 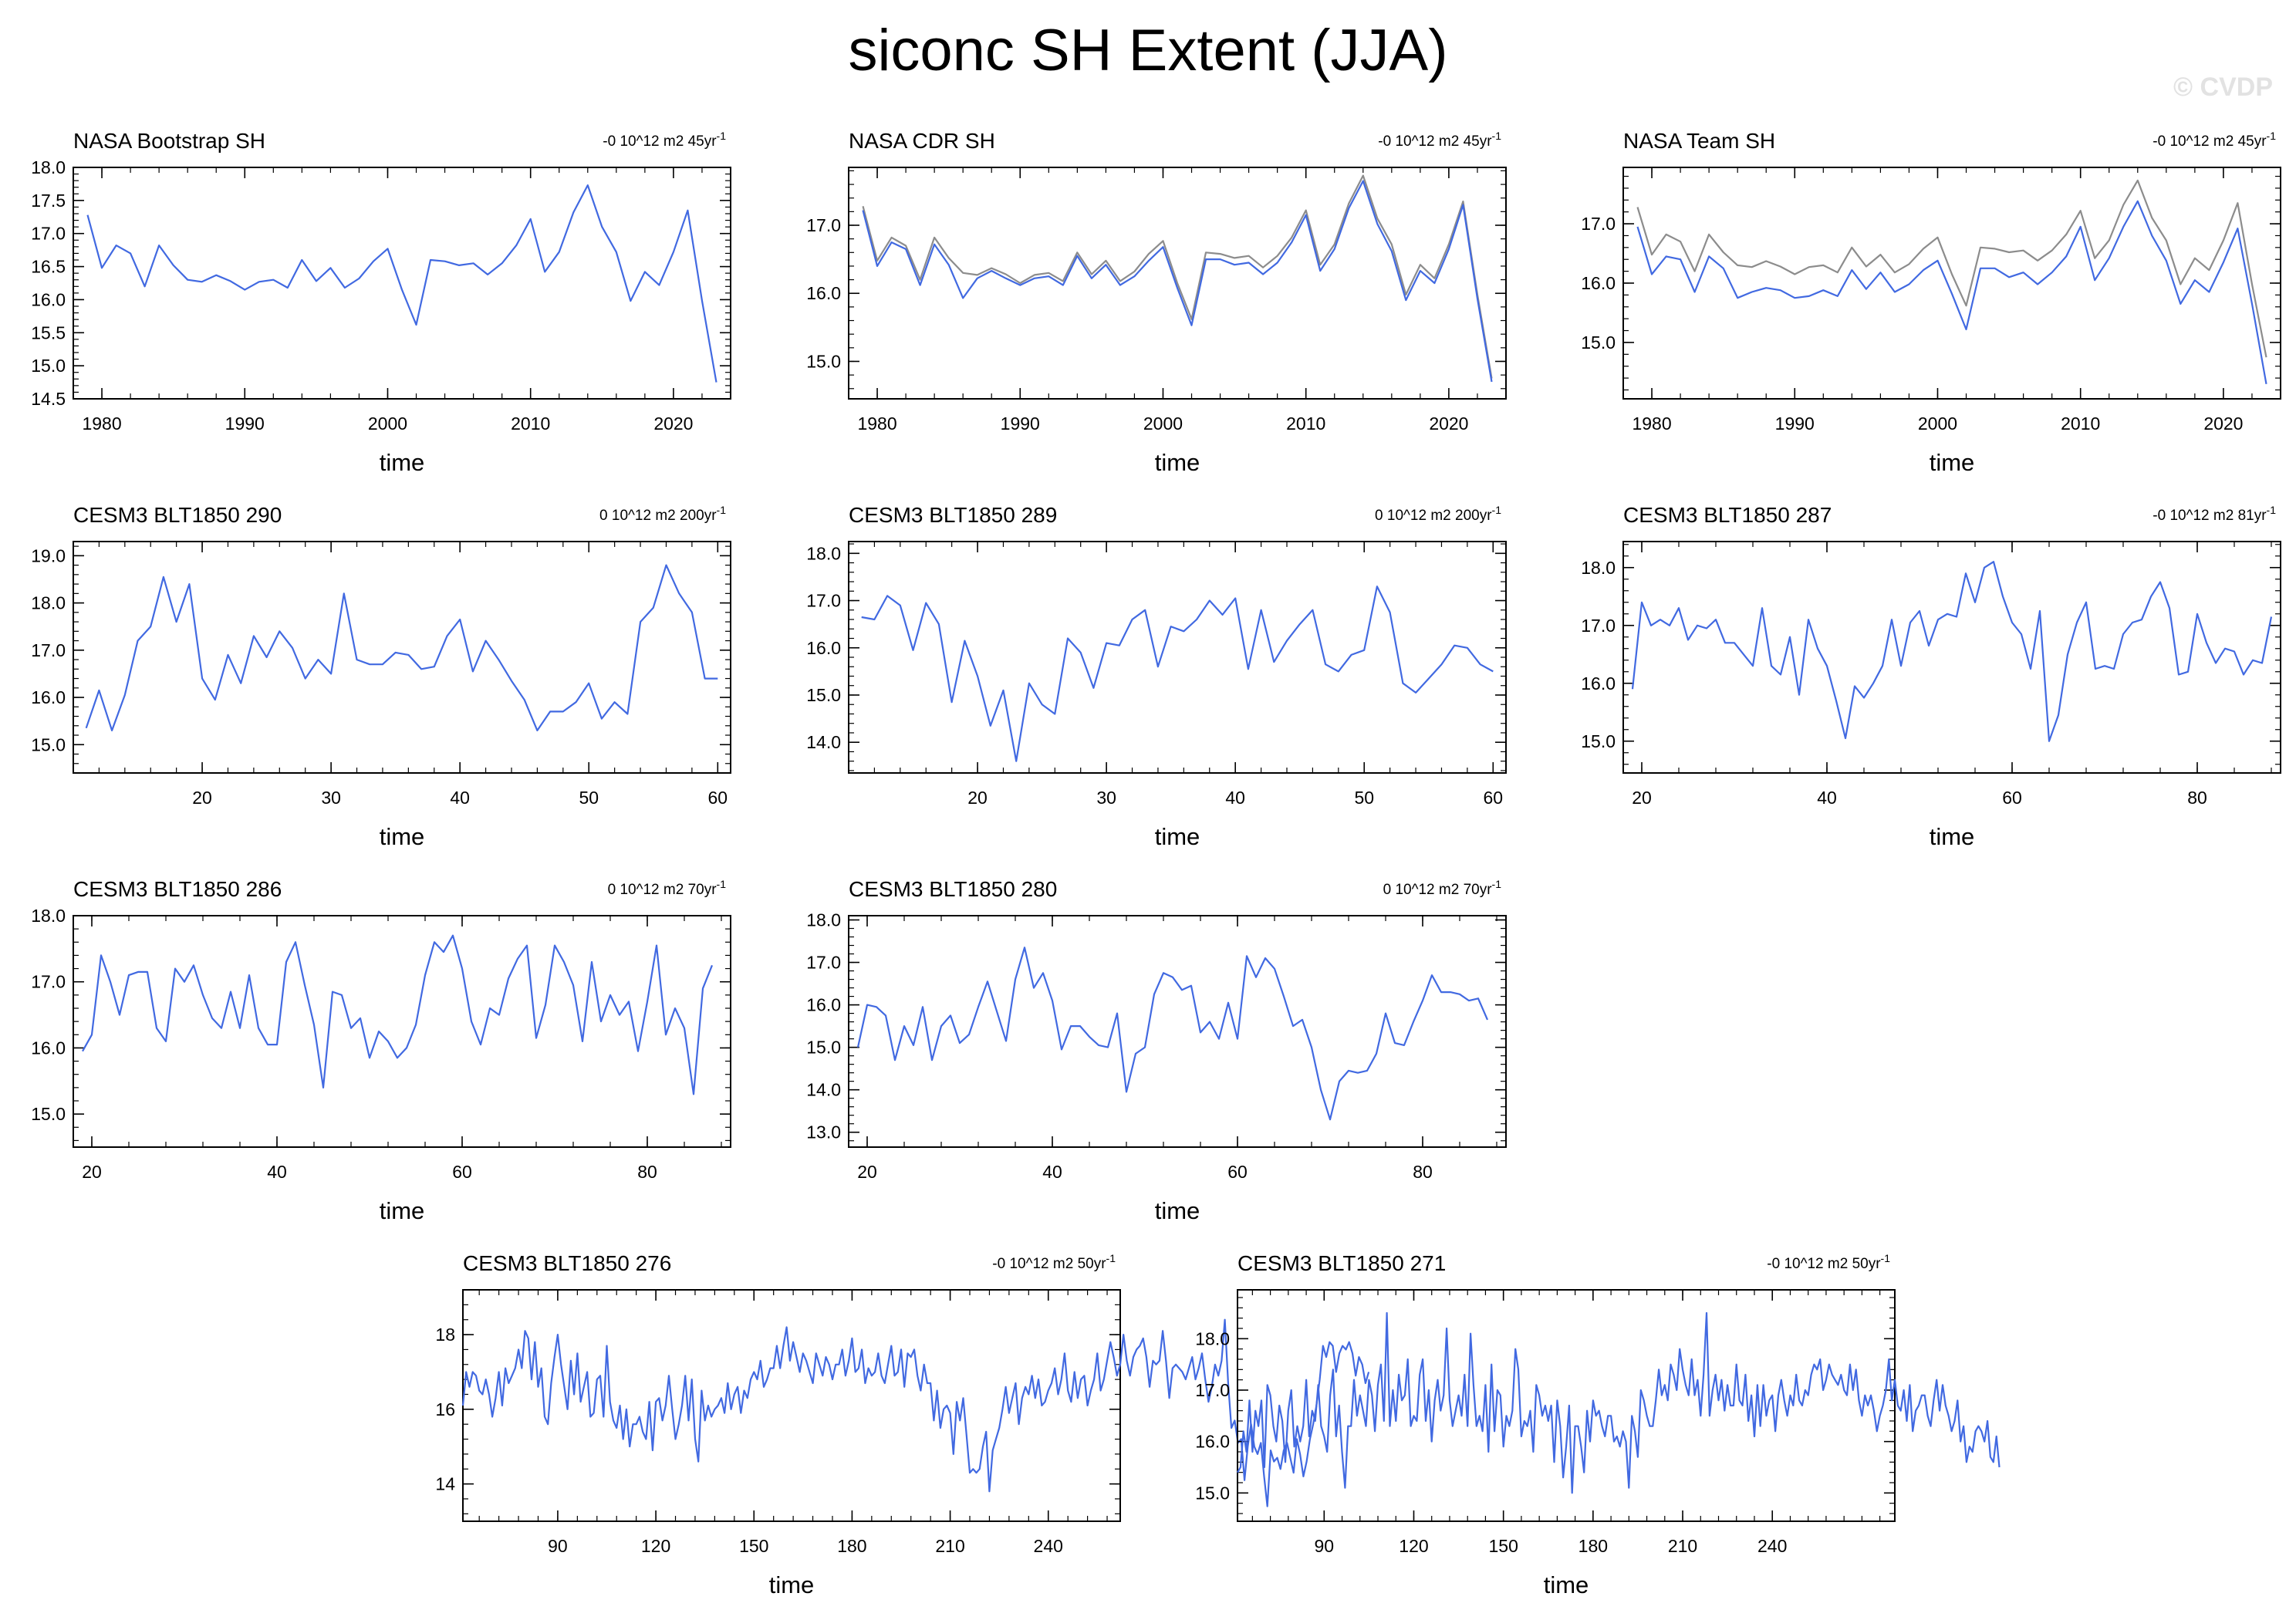 I want to click on panel-title: CESM3 BLT1850 287, so click(x=1727, y=515).